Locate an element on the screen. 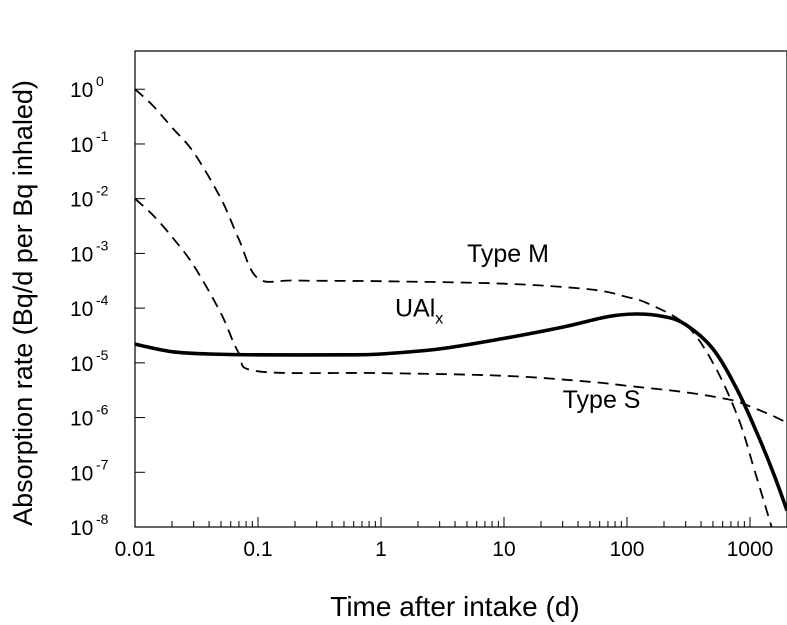  y-tick-exponent: -3 is located at coordinates (102, 245).